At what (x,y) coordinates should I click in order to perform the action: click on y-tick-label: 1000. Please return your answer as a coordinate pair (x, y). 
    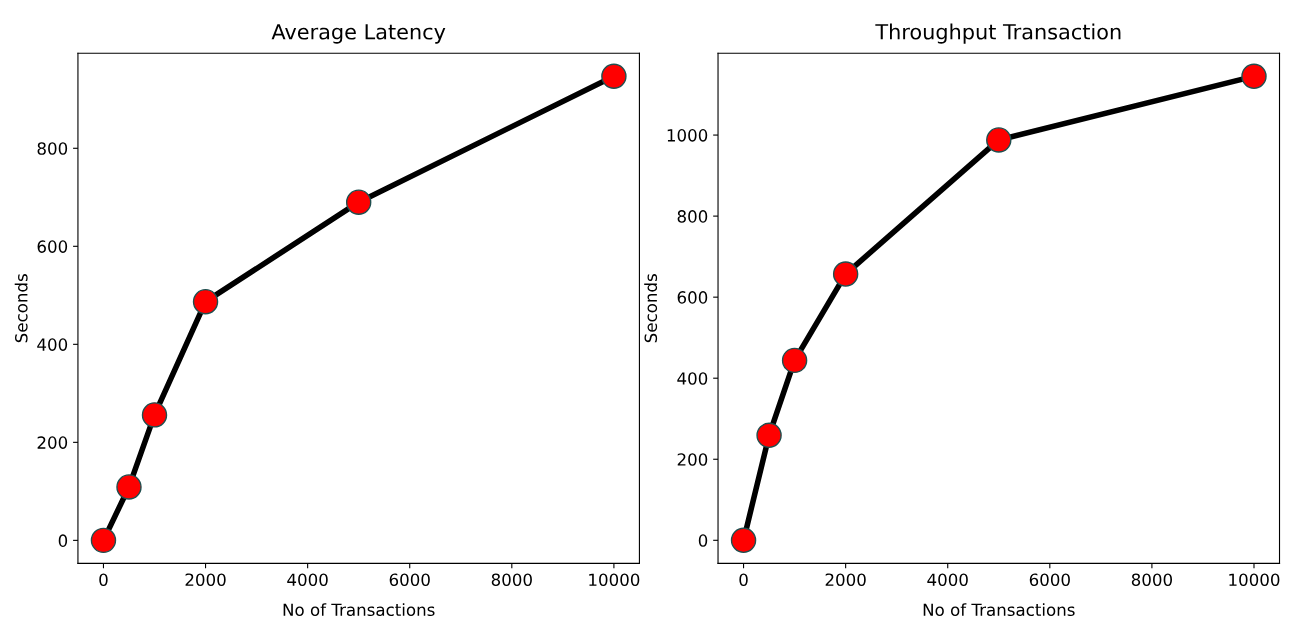
    Looking at the image, I should click on (687, 135).